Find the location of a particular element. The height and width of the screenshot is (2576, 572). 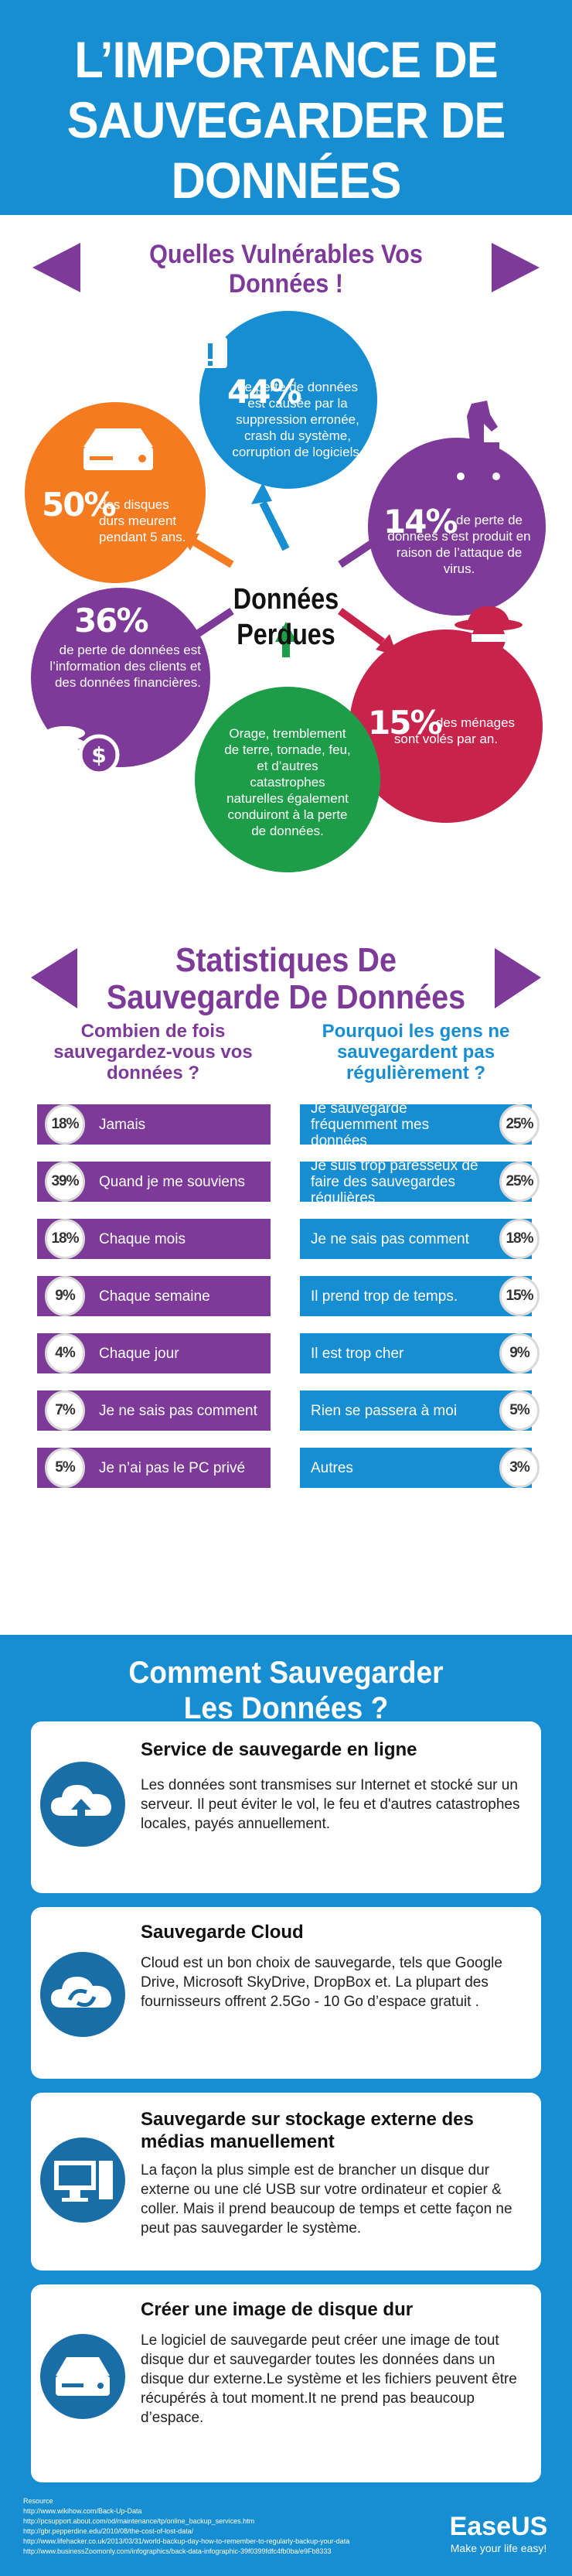

cloud-upload-icon is located at coordinates (82, 1805).